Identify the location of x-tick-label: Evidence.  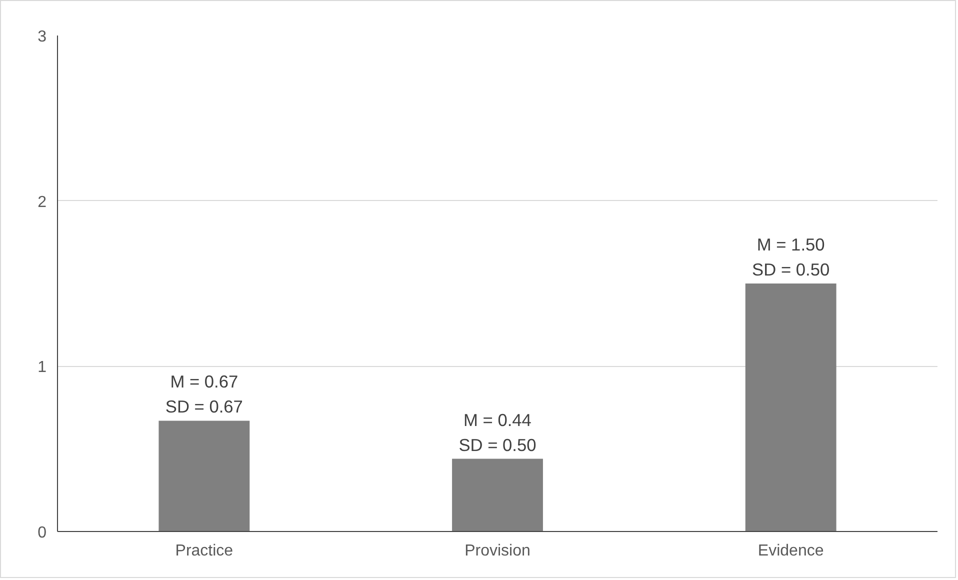
(791, 551).